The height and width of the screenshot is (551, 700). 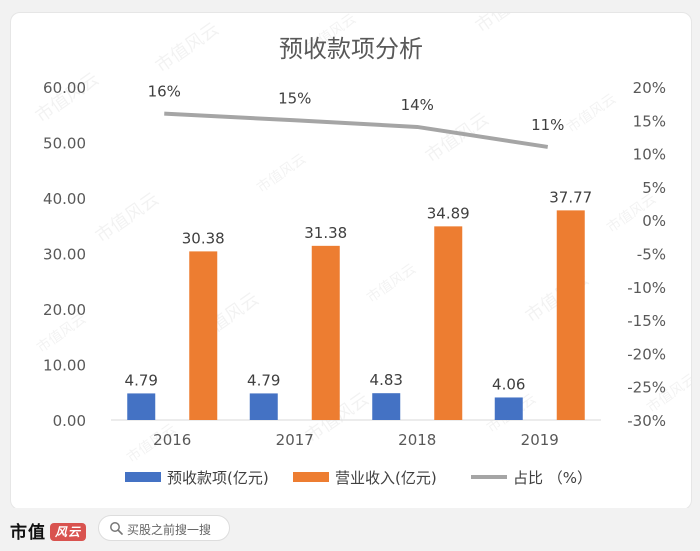 What do you see at coordinates (69, 421) in the screenshot?
I see `left-axis-tick: 0.00` at bounding box center [69, 421].